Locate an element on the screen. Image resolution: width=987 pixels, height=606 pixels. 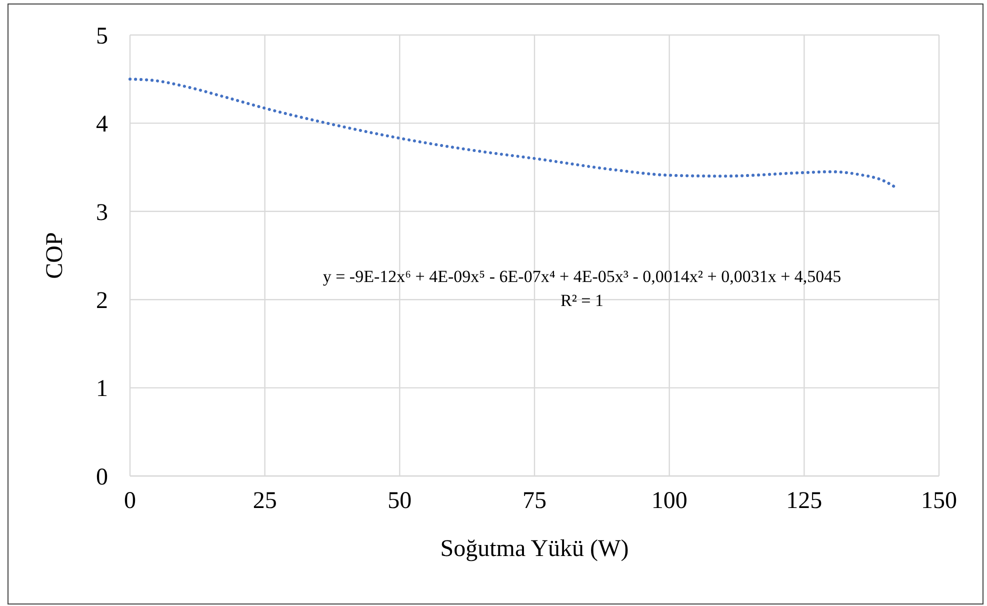
x-tick-label: 125 is located at coordinates (804, 501).